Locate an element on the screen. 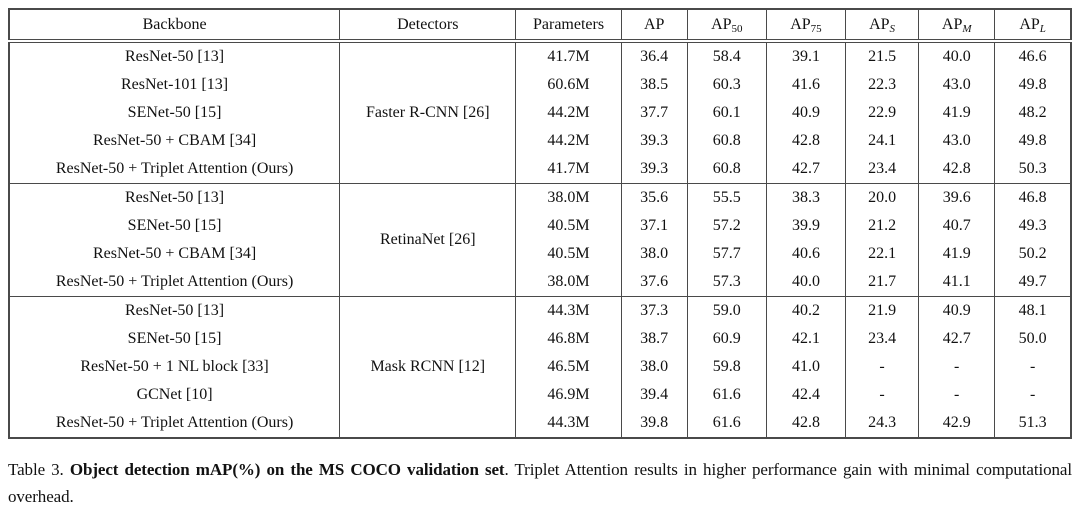 Image resolution: width=1080 pixels, height=512 pixels. cell-ap-m: 42.7 is located at coordinates (957, 339).